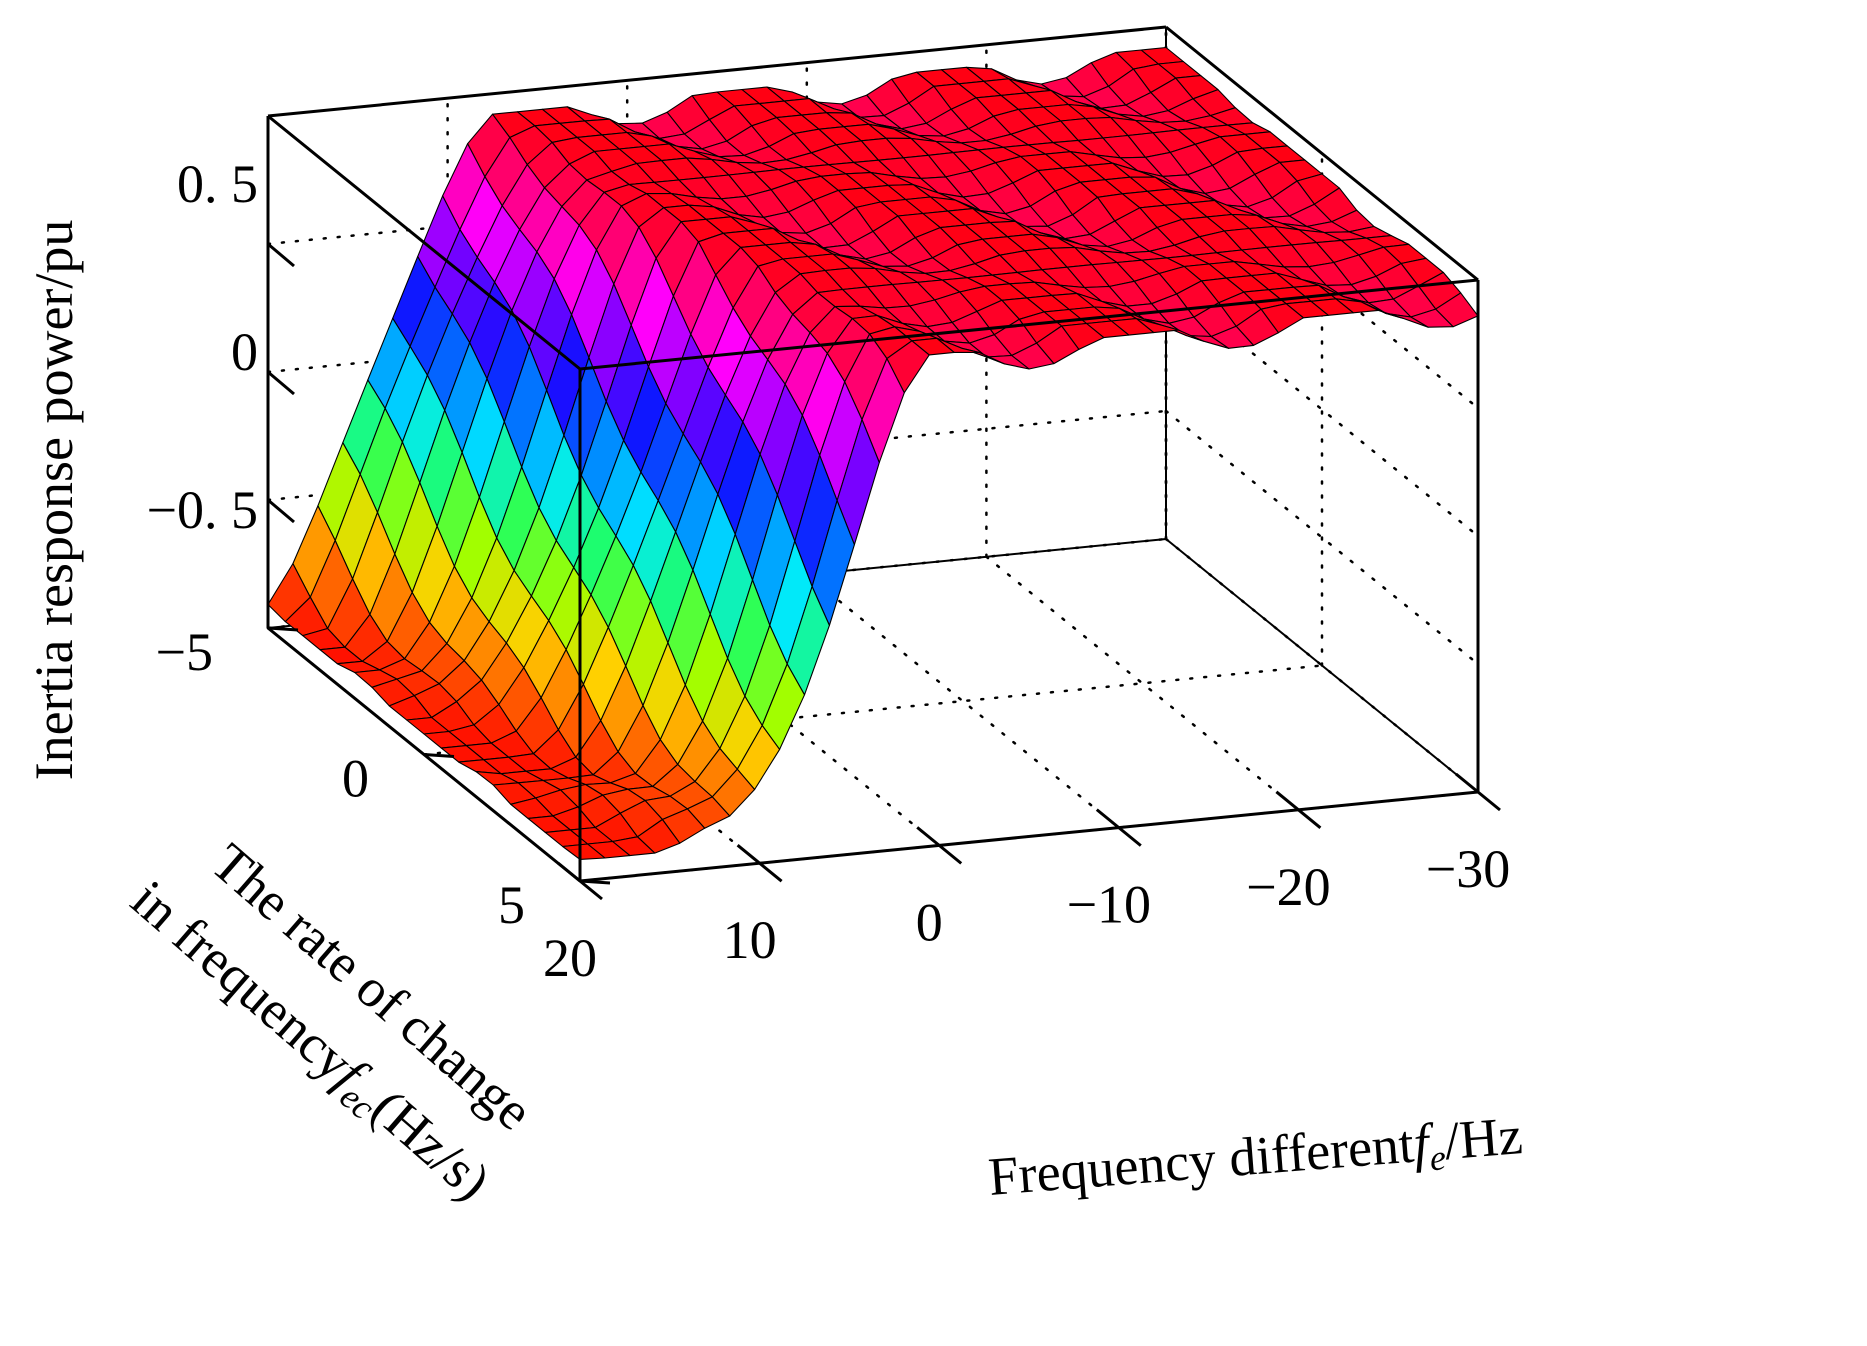 This screenshot has height=1346, width=1867. I want to click on x-tick-label: 10, so click(750, 940).